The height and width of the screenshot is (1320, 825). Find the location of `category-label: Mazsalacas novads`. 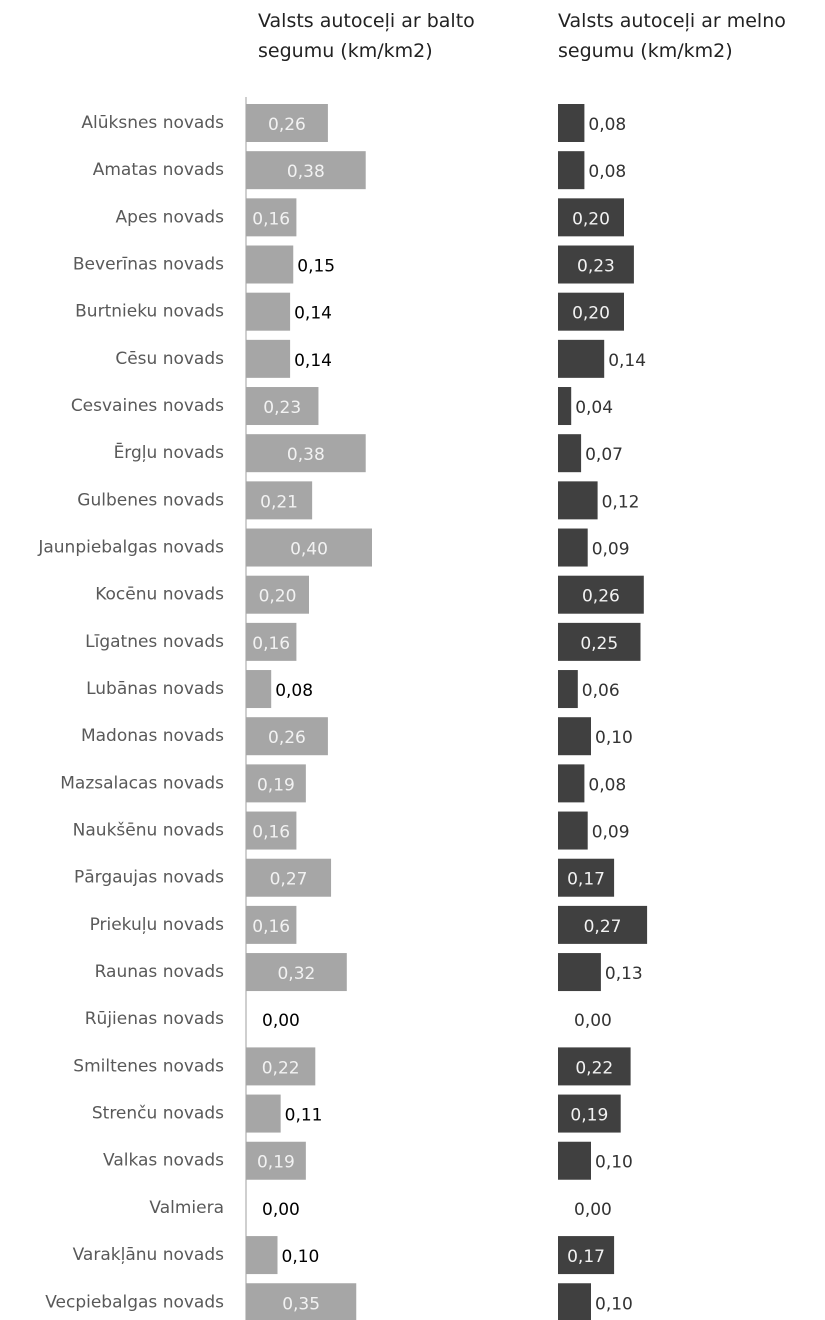

category-label: Mazsalacas novads is located at coordinates (142, 783).